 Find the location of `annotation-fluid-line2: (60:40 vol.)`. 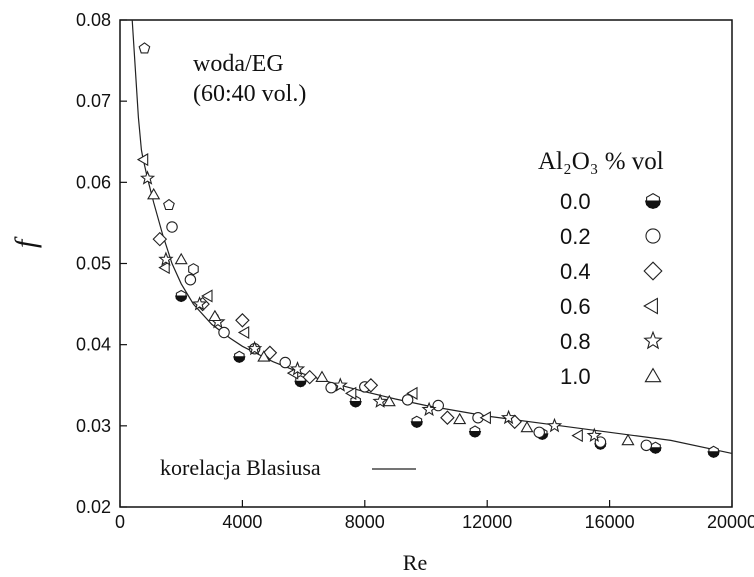

annotation-fluid-line2: (60:40 vol.) is located at coordinates (249, 94).